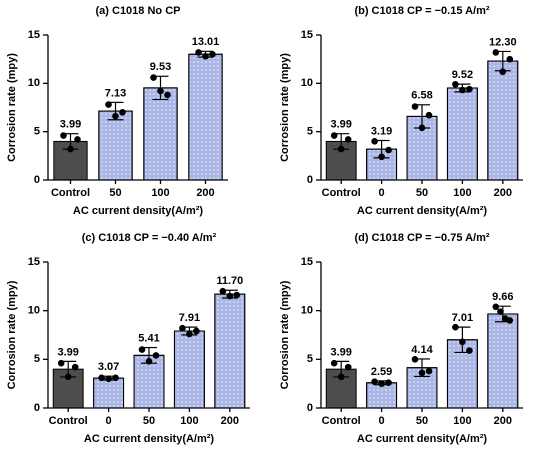 The width and height of the screenshot is (550, 450). I want to click on chart-title: (b) C1018 CP = −0.15 A/m², so click(421, 11).